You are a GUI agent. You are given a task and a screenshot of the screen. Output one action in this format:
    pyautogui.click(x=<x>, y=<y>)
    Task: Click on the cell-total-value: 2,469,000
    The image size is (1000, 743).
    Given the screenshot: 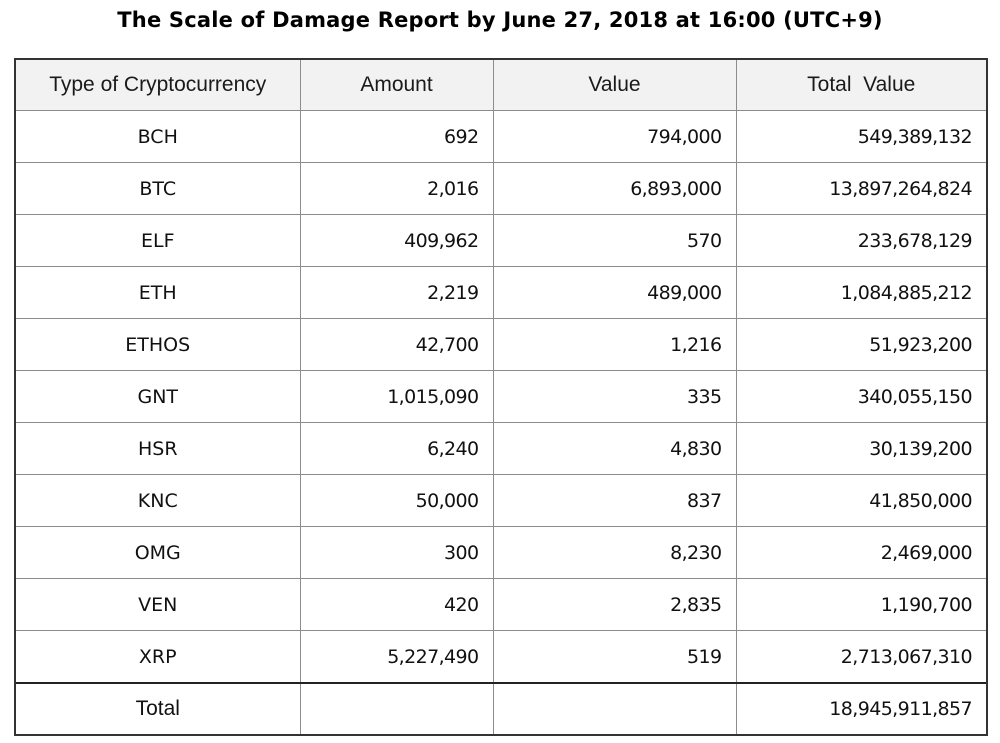 What is the action you would take?
    pyautogui.click(x=861, y=552)
    